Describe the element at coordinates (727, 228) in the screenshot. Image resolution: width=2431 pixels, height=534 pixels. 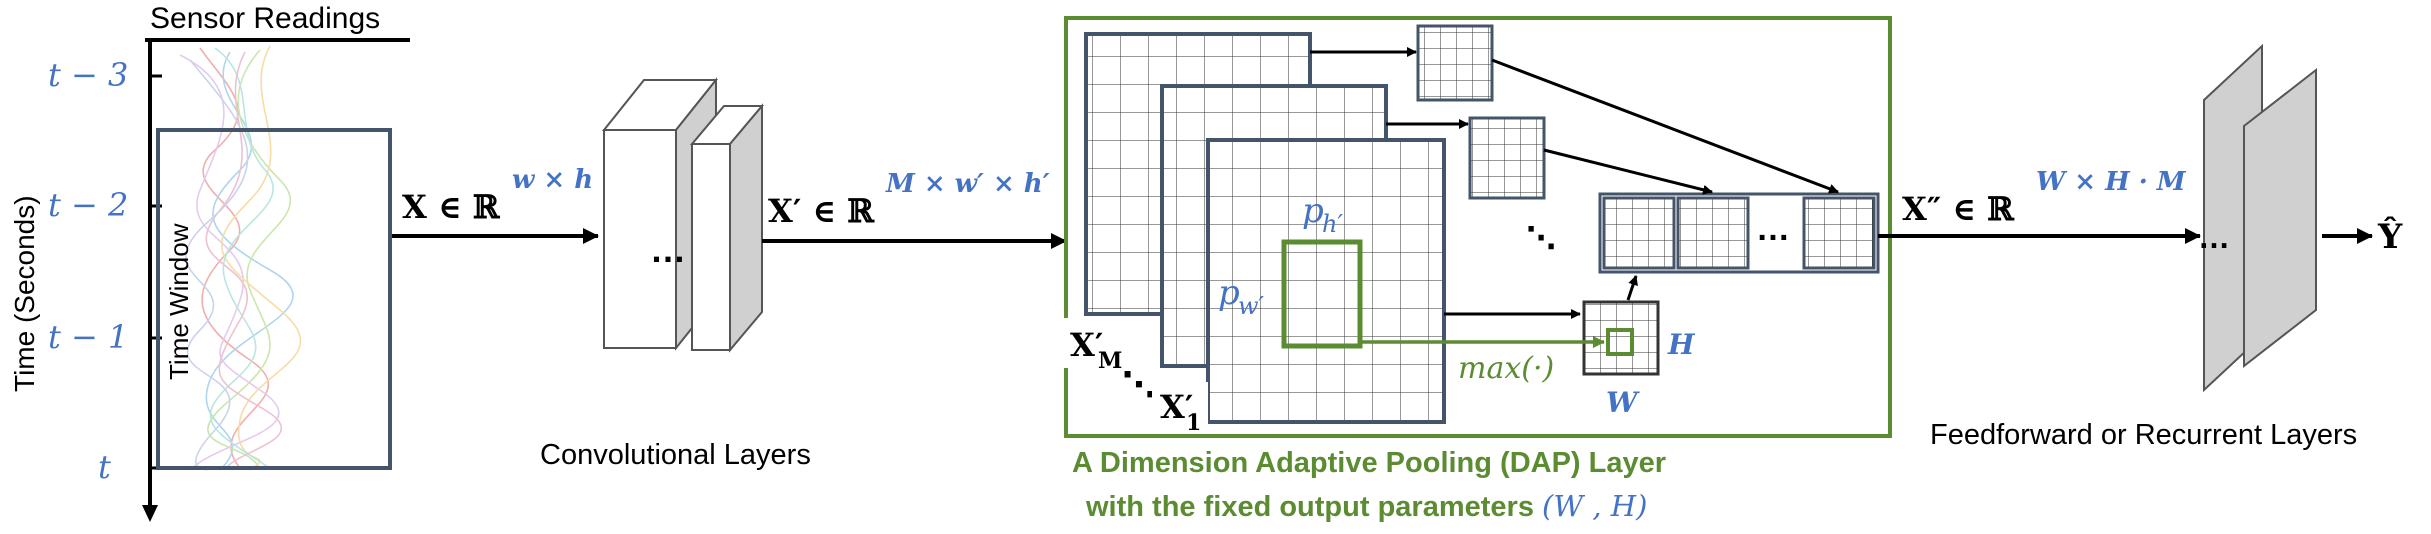
I see `conv-layer-front` at that location.